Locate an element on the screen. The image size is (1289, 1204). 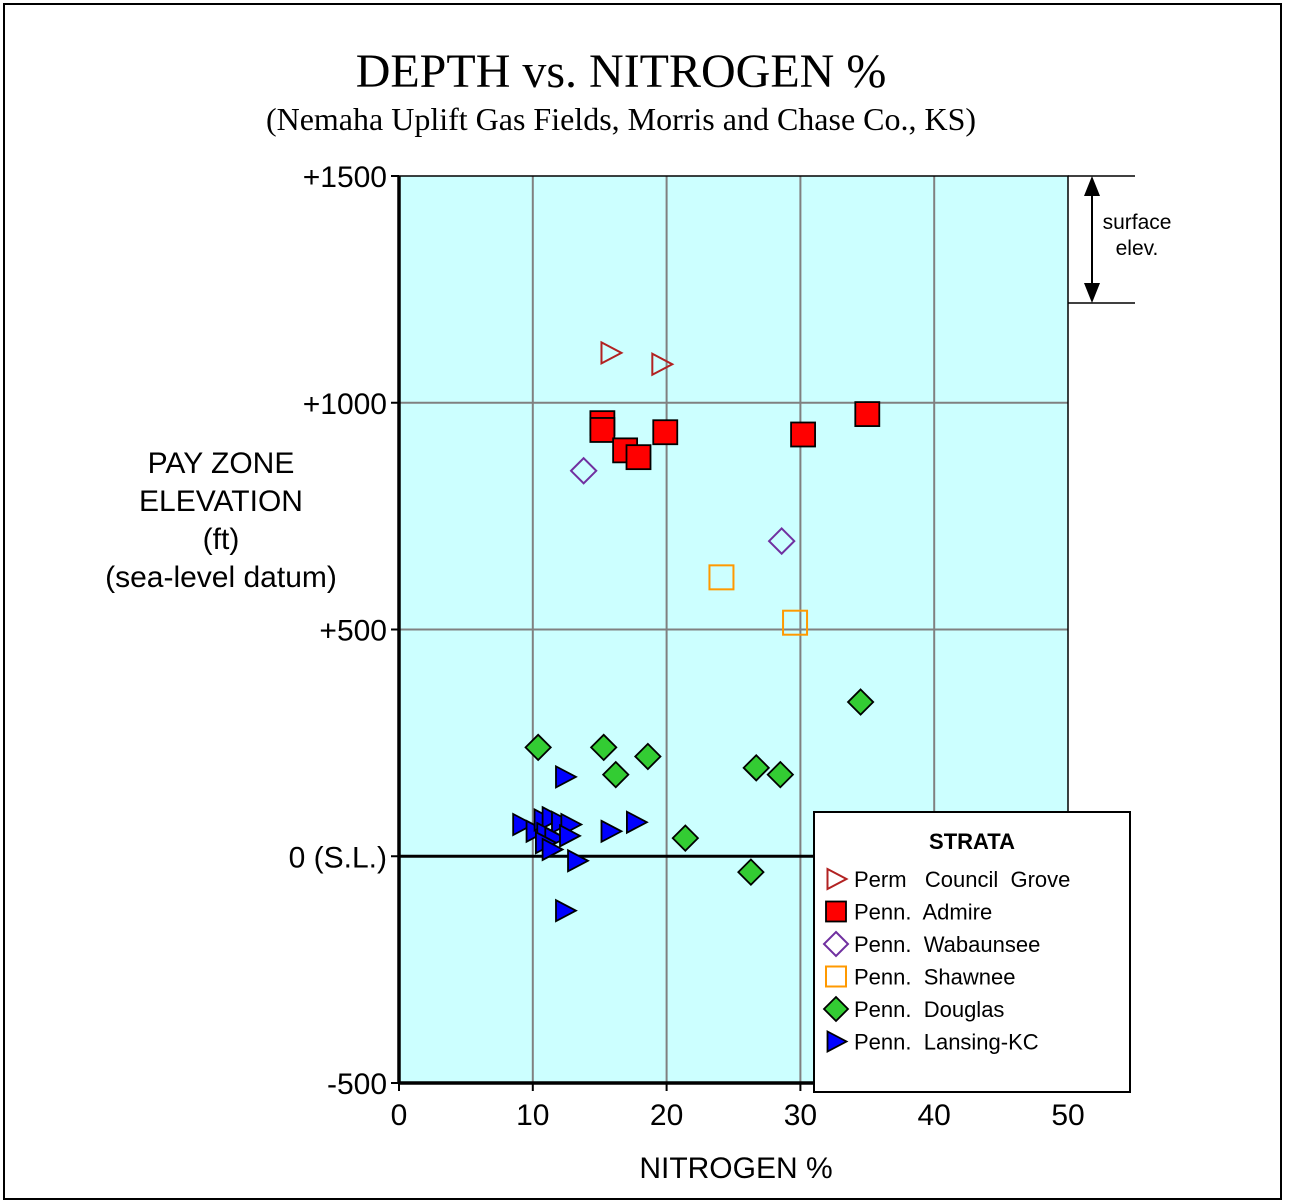
y-axis-label-line: ELEVATION is located at coordinates (221, 501).